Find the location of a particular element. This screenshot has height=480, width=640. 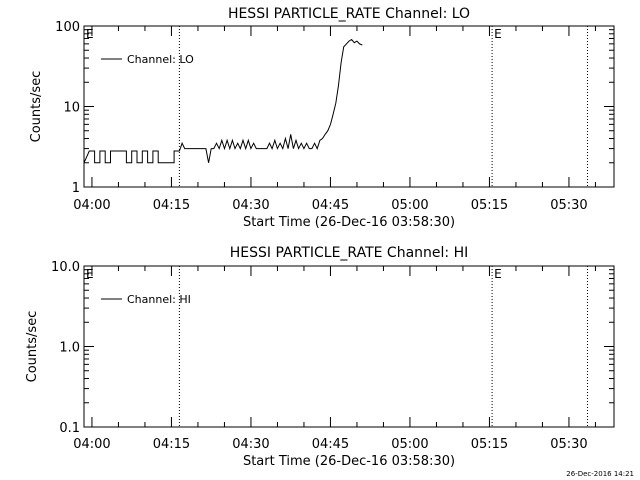

legend-label: Channel: LO is located at coordinates (160, 59).